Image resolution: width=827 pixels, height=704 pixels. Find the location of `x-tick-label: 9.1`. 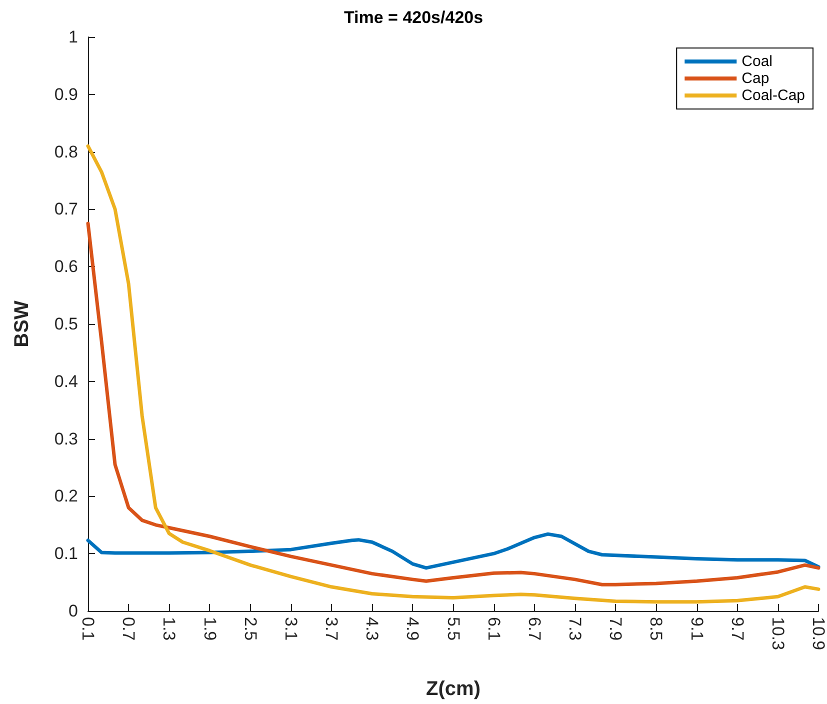

x-tick-label: 9.1 is located at coordinates (696, 629).